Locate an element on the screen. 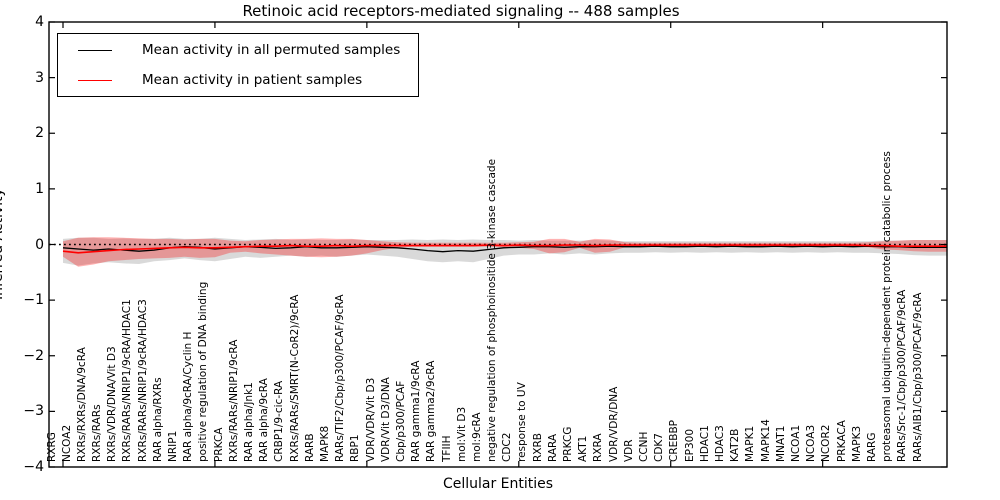 The width and height of the screenshot is (1000, 500). x-category-label: RXRG is located at coordinates (51, 447).